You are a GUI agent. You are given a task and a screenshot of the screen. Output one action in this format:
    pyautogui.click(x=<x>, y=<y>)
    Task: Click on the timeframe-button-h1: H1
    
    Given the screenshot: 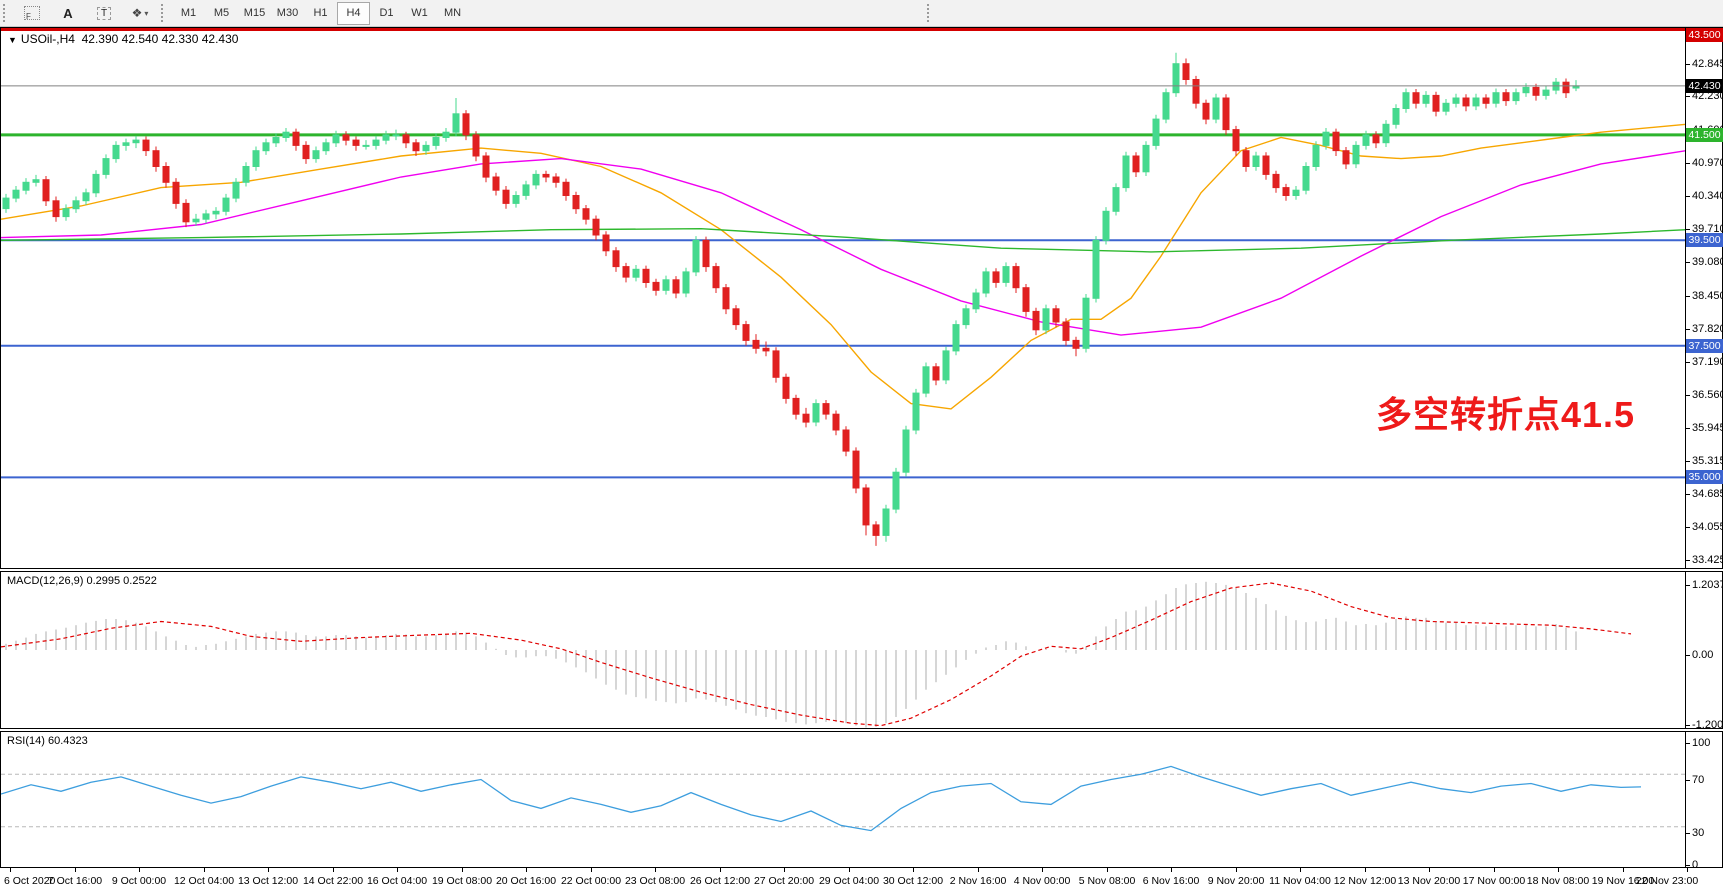 What is the action you would take?
    pyautogui.click(x=320, y=13)
    